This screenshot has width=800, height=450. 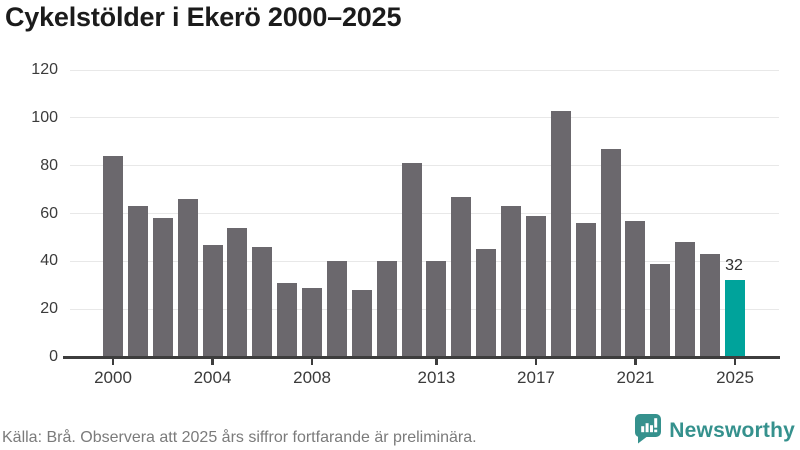 What do you see at coordinates (113, 377) in the screenshot?
I see `x-axis-label: 2000` at bounding box center [113, 377].